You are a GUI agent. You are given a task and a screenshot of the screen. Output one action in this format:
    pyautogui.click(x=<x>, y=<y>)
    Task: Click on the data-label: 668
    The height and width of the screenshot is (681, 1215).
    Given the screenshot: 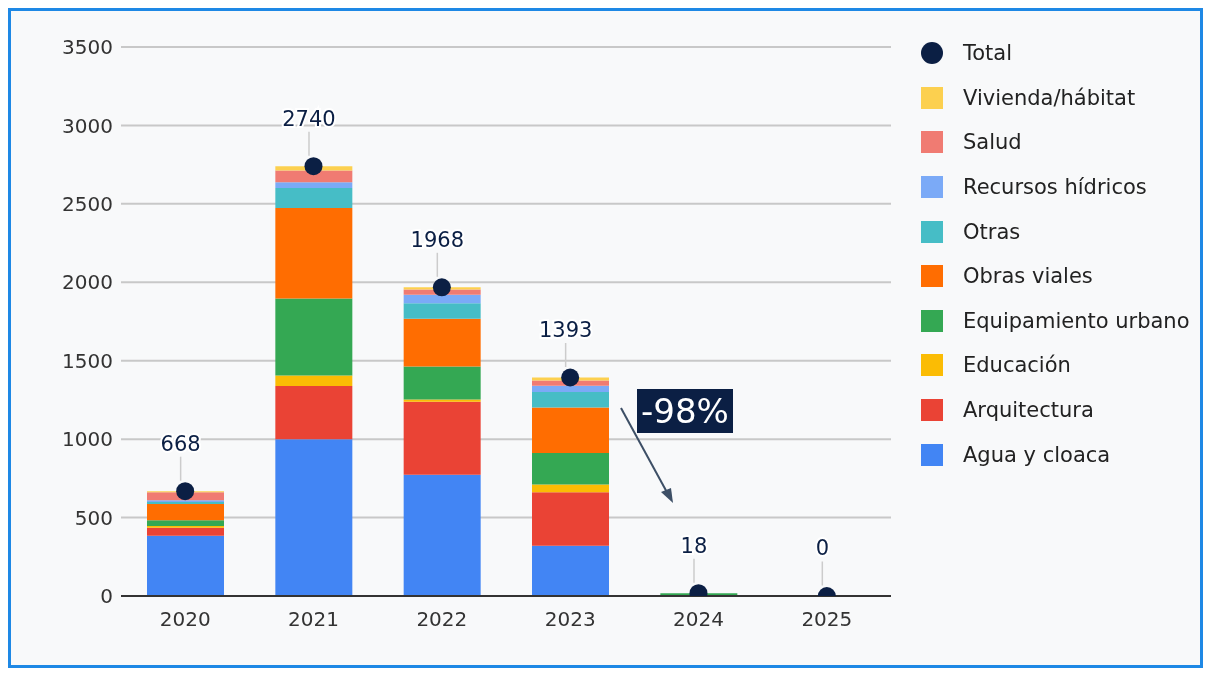 What is the action you would take?
    pyautogui.click(x=180, y=443)
    